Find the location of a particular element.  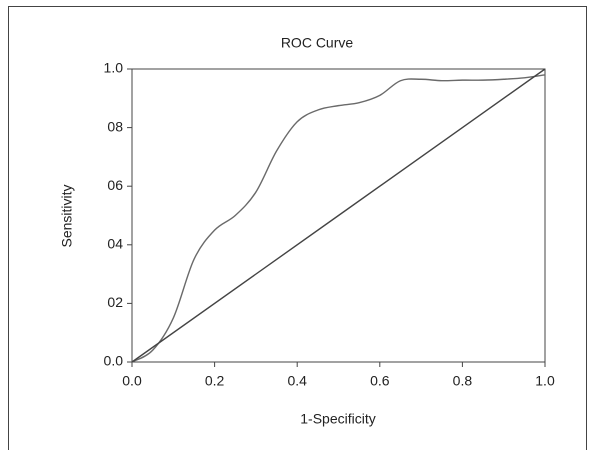

y-tick-label: 0.0 is located at coordinates (114, 361).